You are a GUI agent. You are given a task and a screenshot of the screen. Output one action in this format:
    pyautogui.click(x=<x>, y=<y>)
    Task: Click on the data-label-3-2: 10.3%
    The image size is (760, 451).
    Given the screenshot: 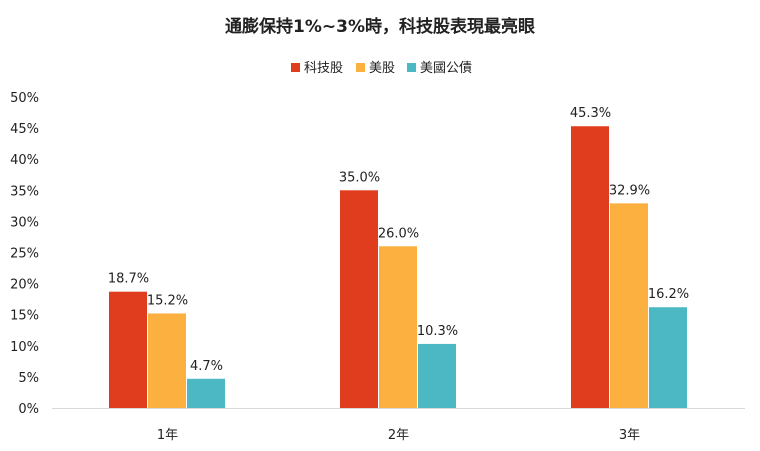 What is the action you would take?
    pyautogui.click(x=437, y=331)
    